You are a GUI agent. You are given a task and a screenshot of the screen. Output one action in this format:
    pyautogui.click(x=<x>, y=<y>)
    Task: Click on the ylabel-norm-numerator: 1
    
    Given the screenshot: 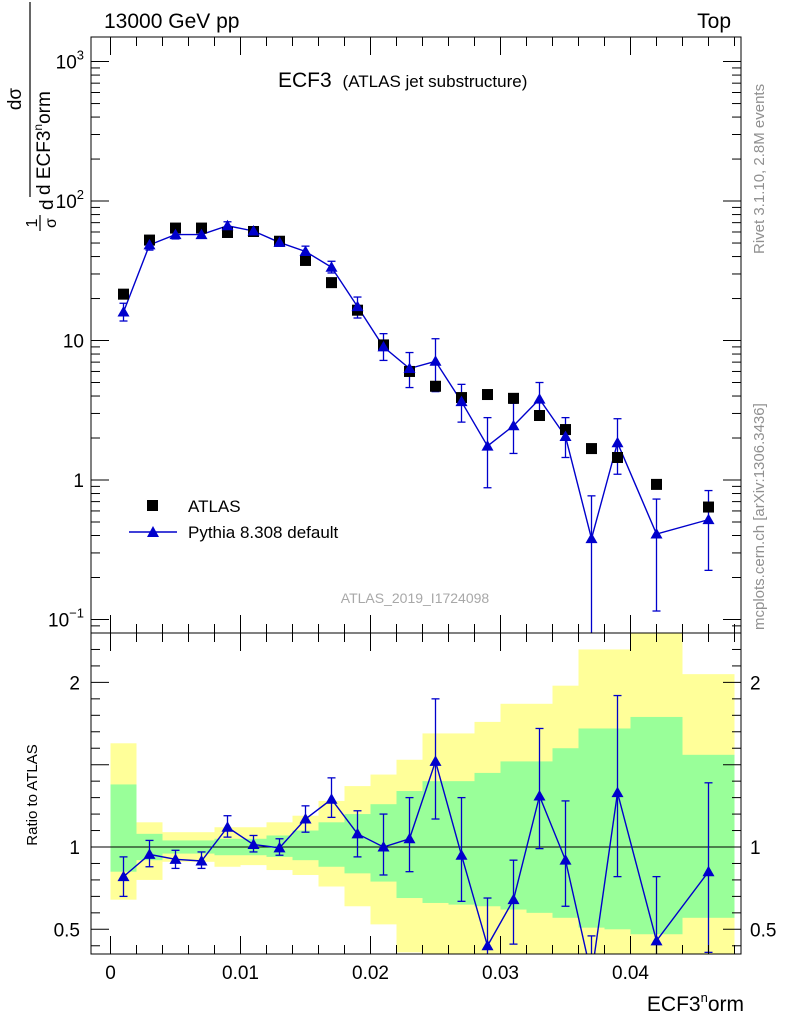 What is the action you would take?
    pyautogui.click(x=32, y=222)
    